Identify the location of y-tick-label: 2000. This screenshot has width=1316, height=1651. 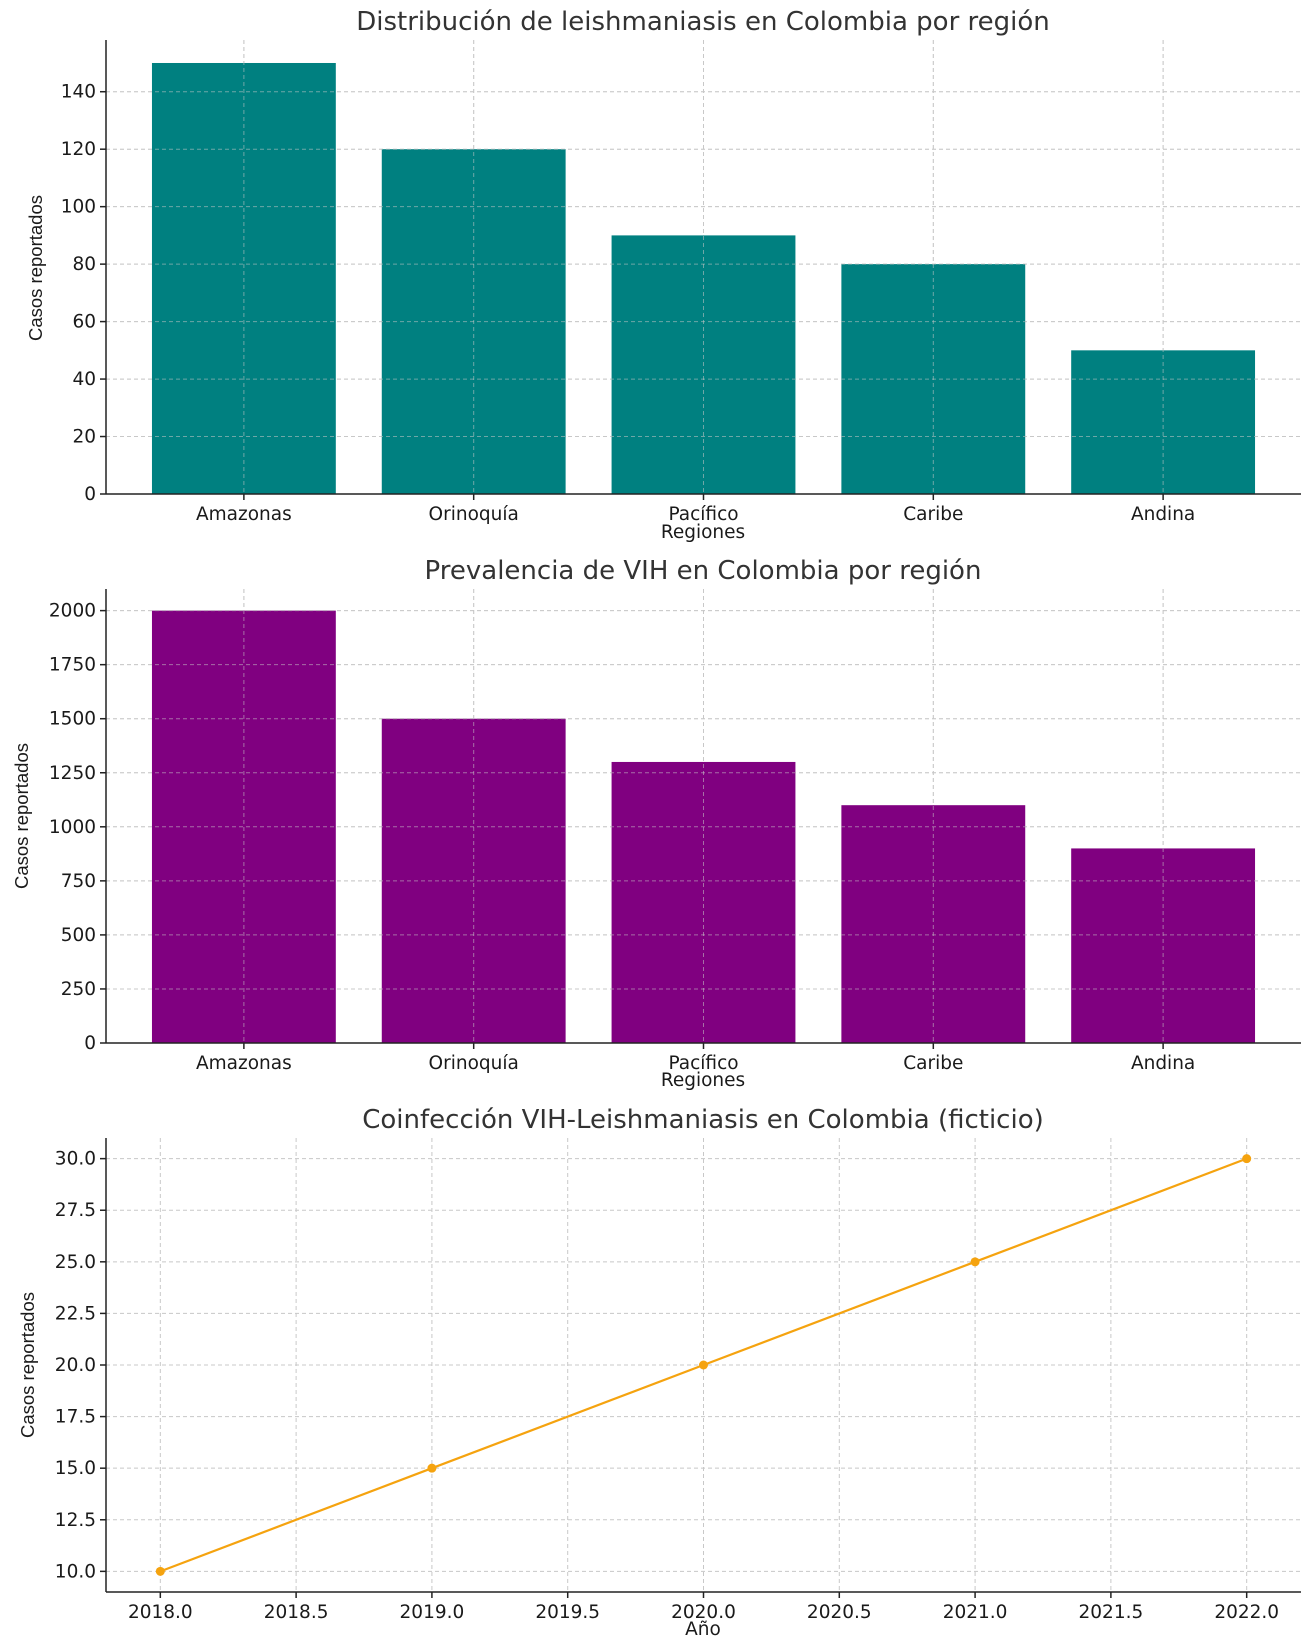
(72, 611).